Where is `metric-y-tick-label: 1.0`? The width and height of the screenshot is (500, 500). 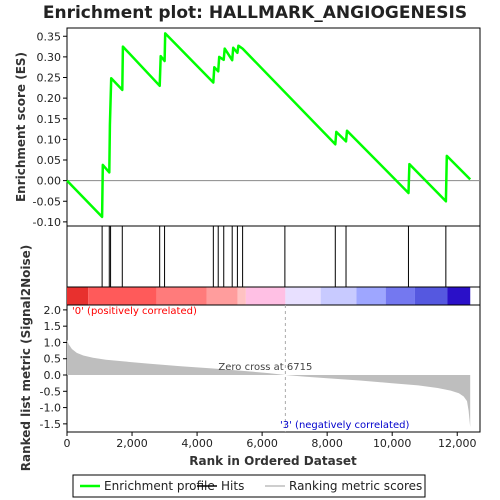
metric-y-tick-label: 1.0 is located at coordinates (53, 342).